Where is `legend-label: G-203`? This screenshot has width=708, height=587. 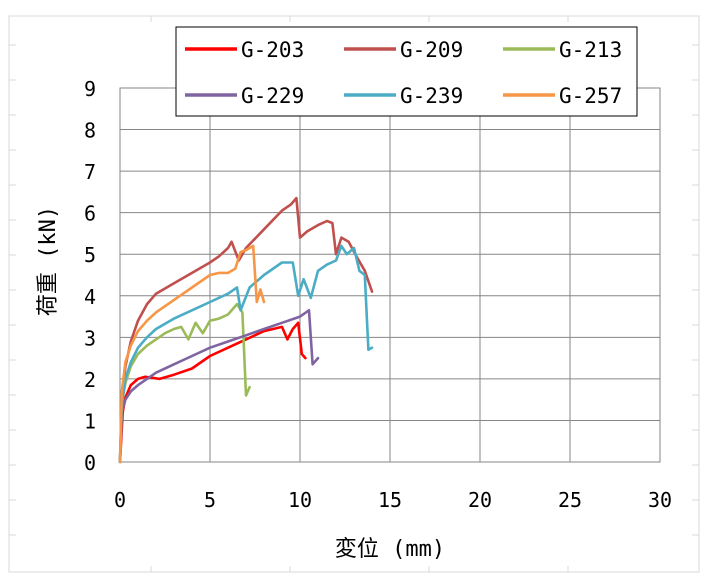
legend-label: G-203 is located at coordinates (272, 50).